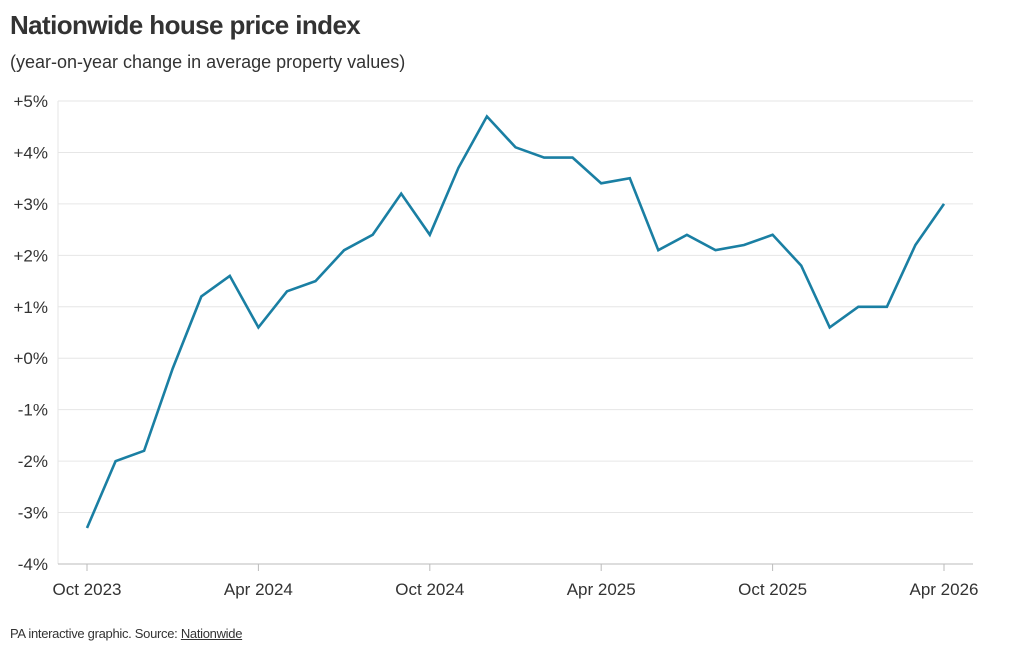 The image size is (1020, 650). I want to click on source-link: Nationwide, so click(211, 633).